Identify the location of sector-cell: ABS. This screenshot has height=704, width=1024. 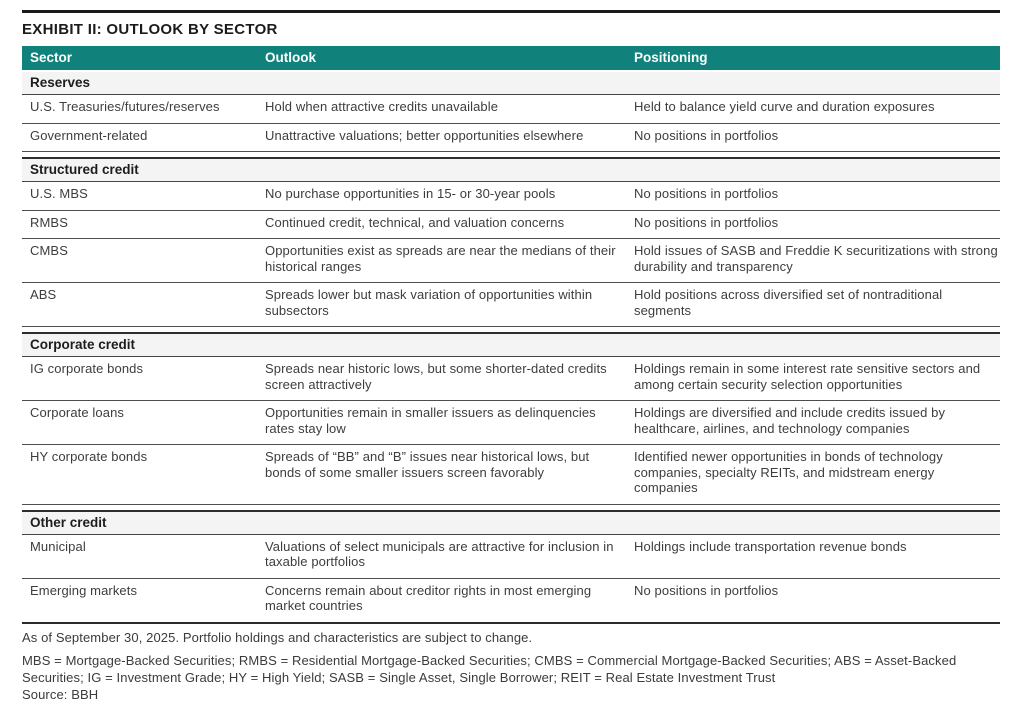
(43, 294).